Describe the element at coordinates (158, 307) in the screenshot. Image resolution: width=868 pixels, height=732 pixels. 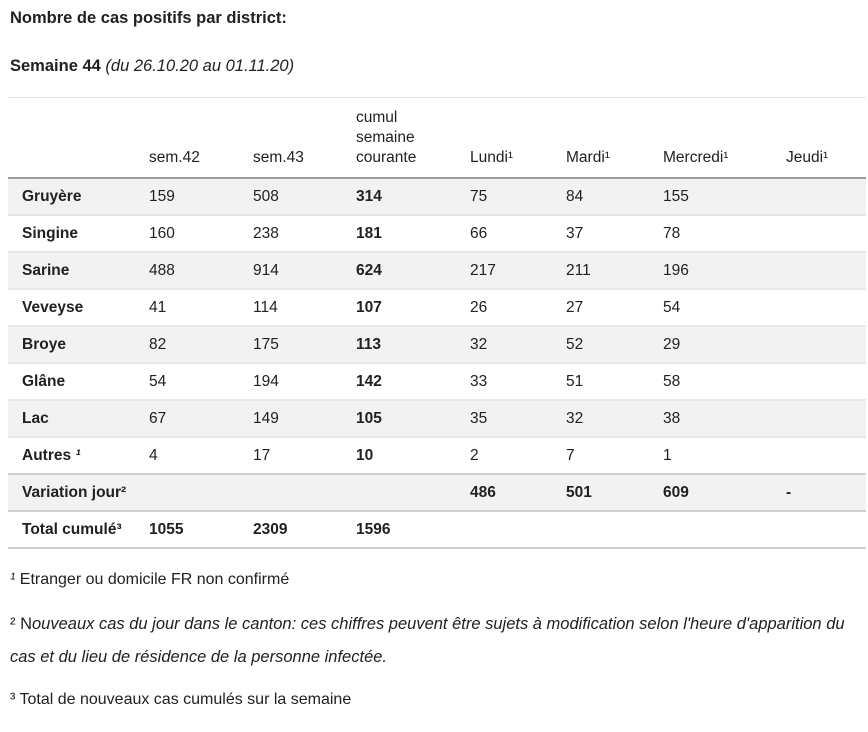
I see `cell: 41` at that location.